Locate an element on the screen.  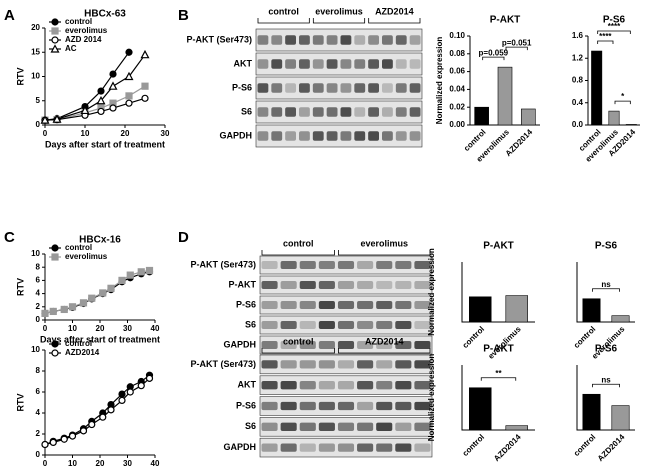
y-tick-label: 2 is located at coordinates (38, 433).